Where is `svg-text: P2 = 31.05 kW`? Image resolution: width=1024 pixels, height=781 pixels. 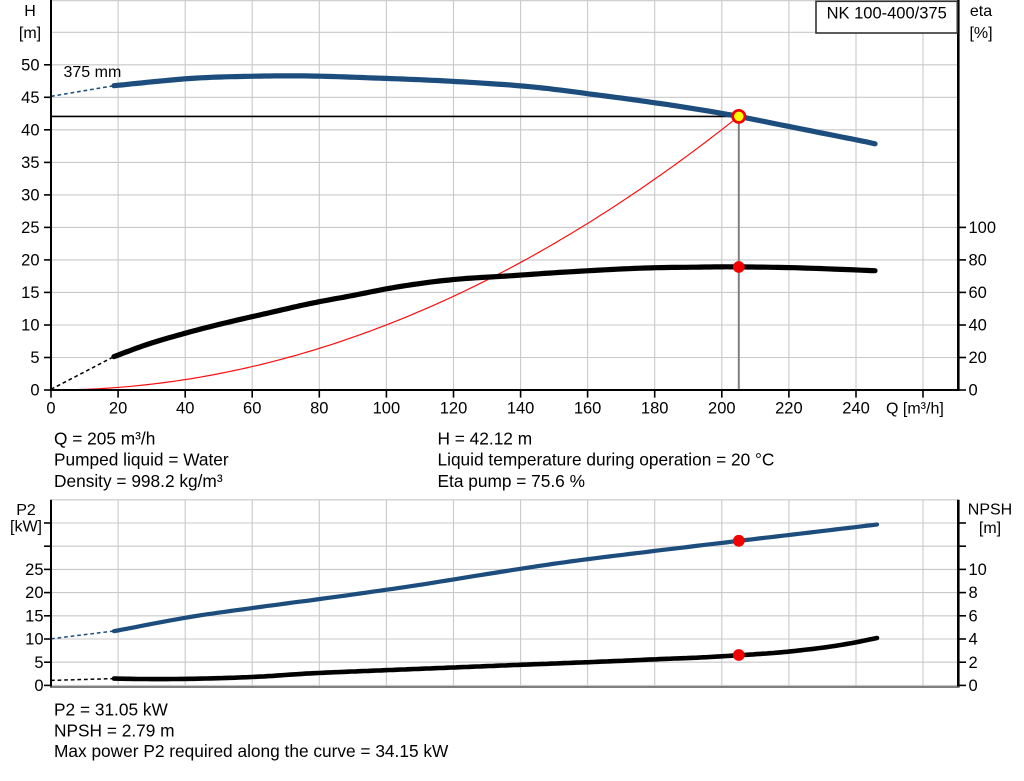
svg-text: P2 = 31.05 kW is located at coordinates (111, 710).